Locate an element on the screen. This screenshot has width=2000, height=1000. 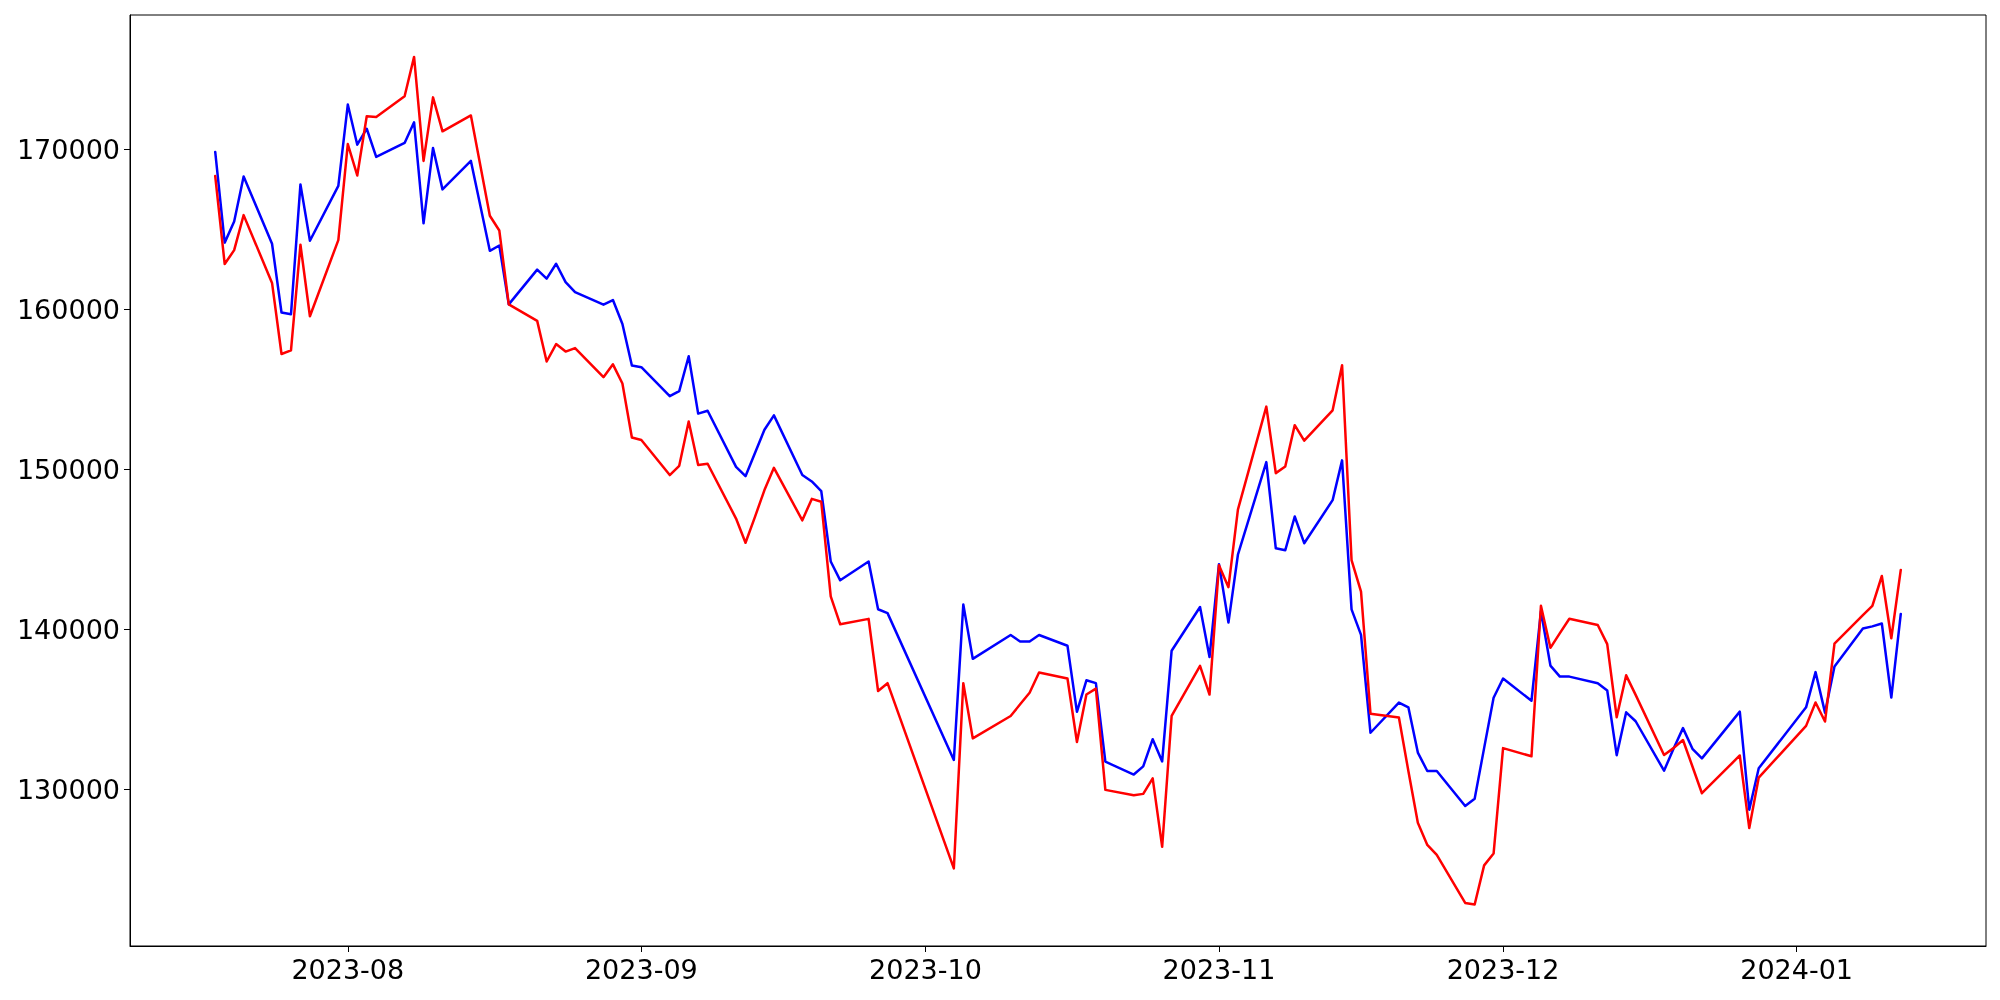
y-tick-label: 160000 is located at coordinates (68, 309).